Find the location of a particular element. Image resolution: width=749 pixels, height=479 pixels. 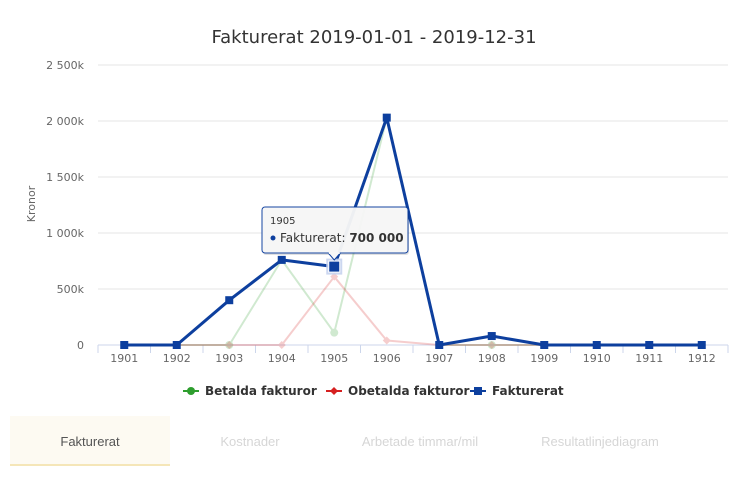

x-tick-label: 1910 is located at coordinates (597, 358).